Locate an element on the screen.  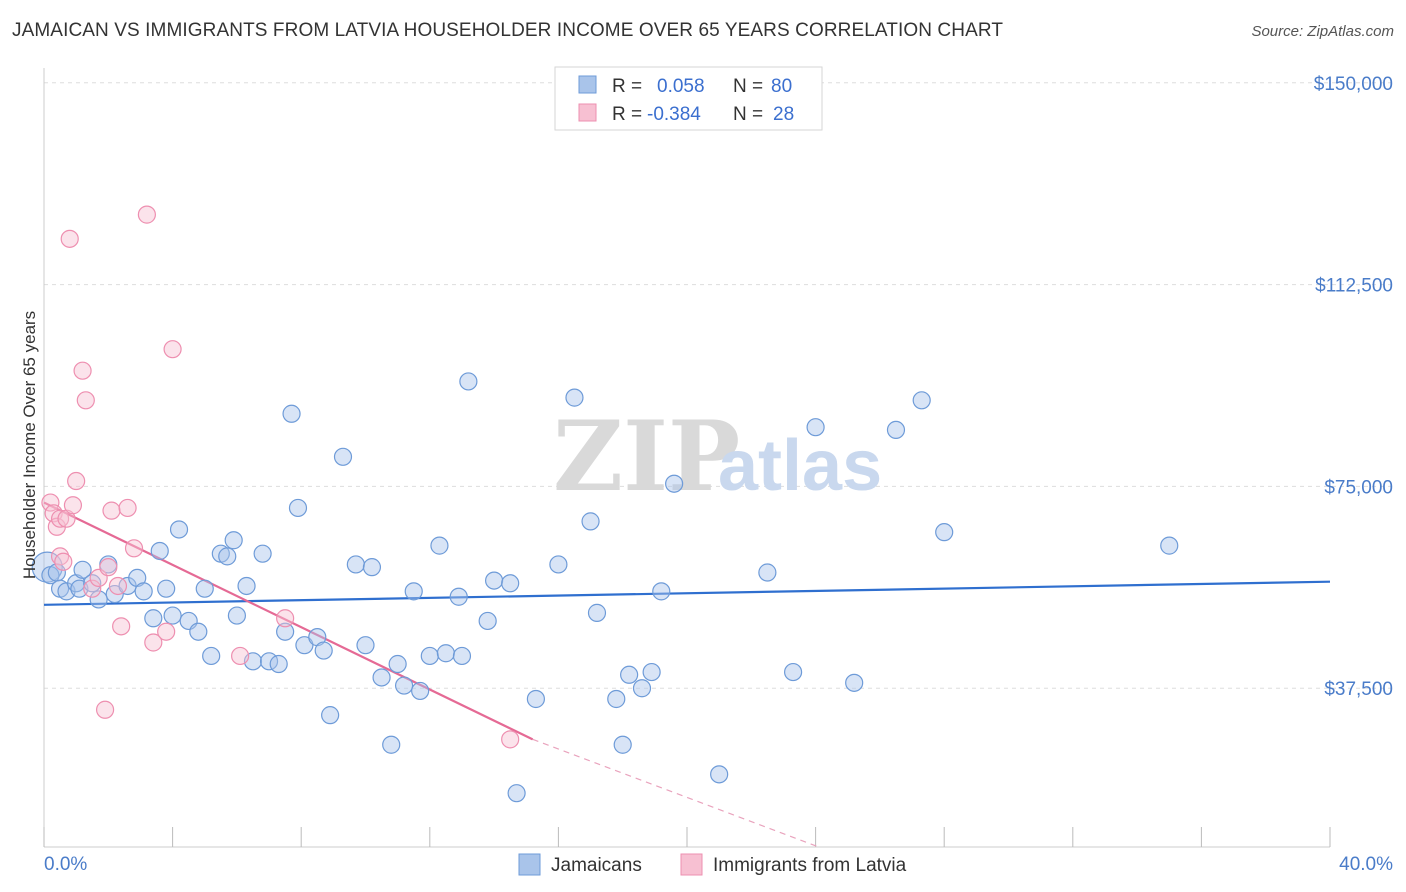
y-tick-label-0: $37,500 is located at coordinates (1358, 689).